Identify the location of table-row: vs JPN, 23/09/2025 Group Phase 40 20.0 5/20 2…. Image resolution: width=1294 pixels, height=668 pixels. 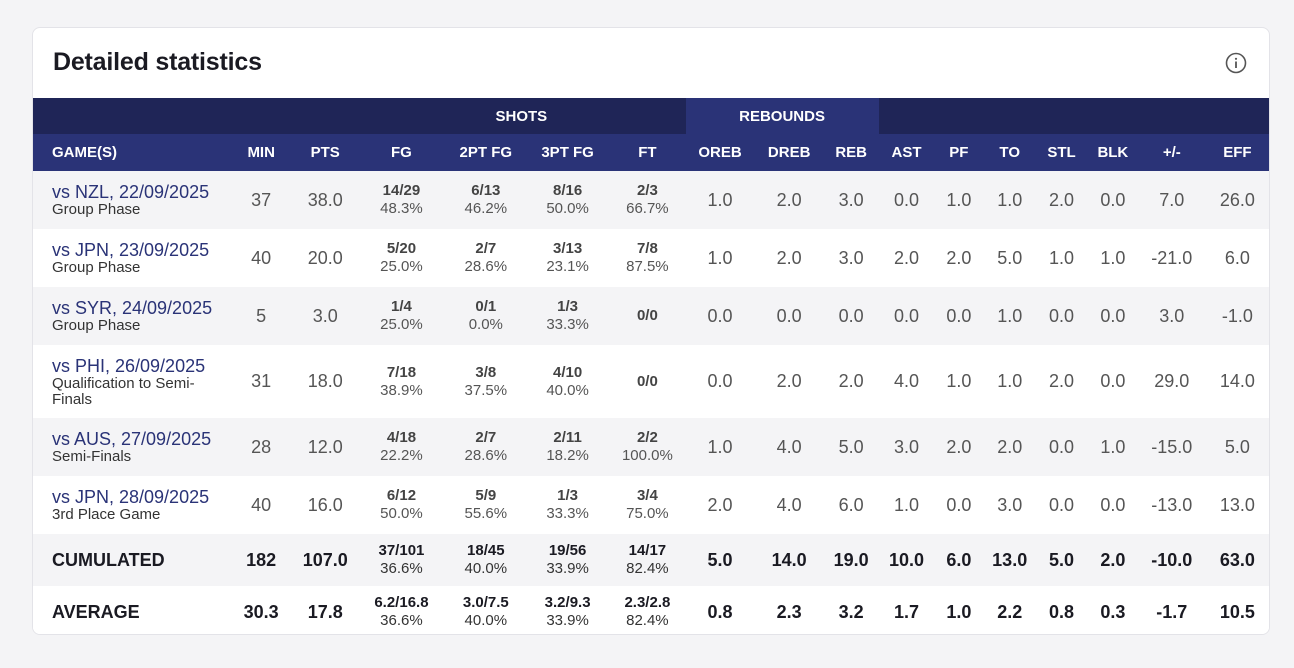
(651, 258).